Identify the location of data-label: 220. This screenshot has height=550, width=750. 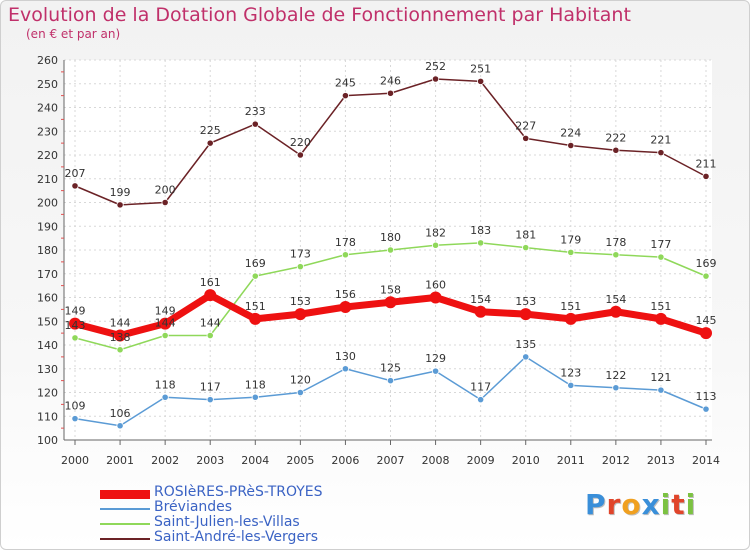
(300, 142).